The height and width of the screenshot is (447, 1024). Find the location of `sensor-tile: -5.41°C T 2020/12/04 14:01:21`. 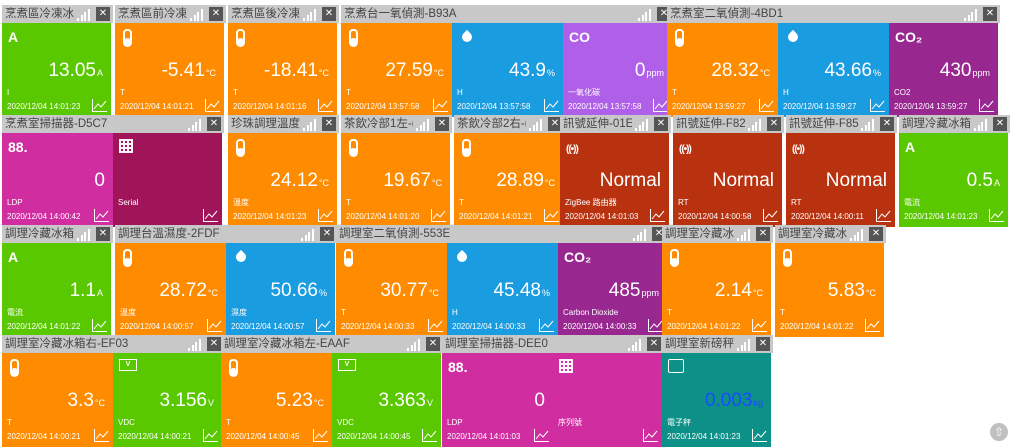

sensor-tile: -5.41°C T 2020/12/04 14:01:21 is located at coordinates (169, 70).